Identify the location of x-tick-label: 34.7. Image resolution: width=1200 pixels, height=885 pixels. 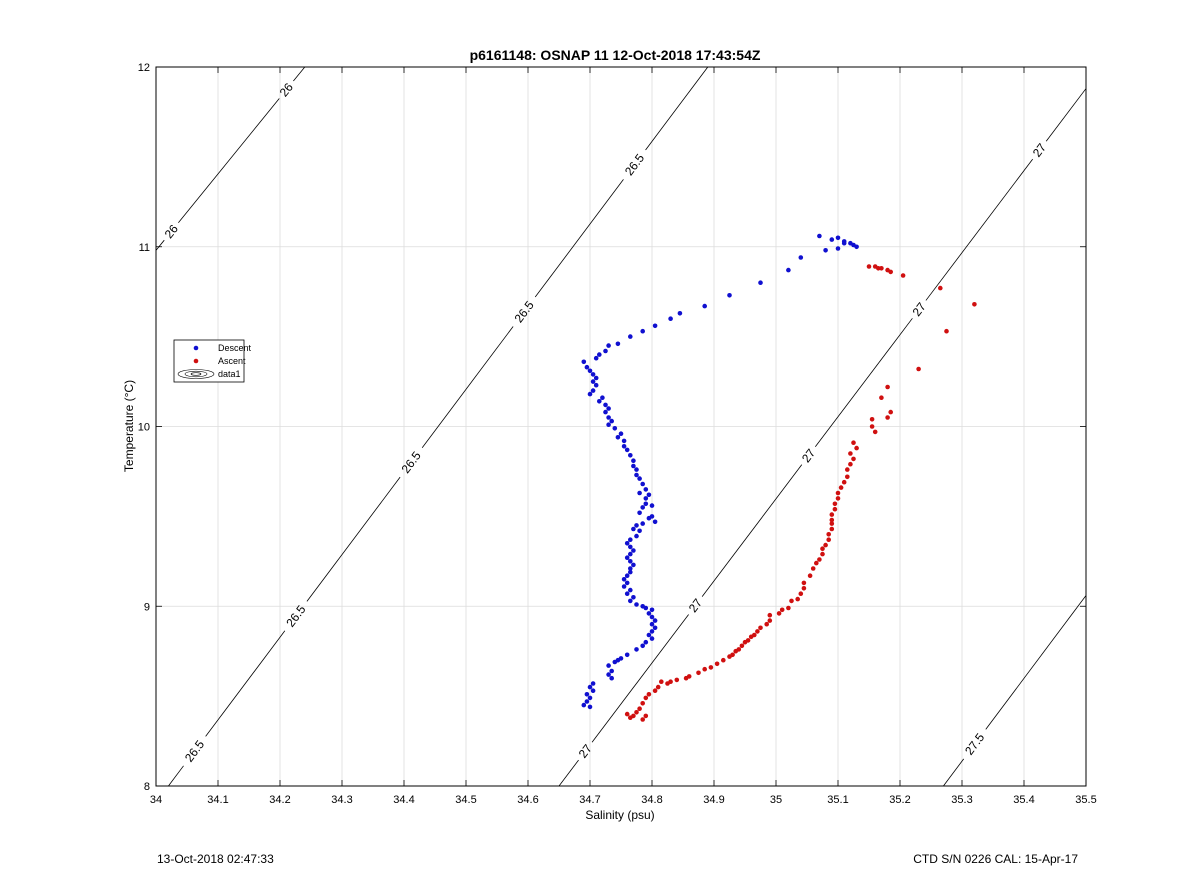
(589, 800).